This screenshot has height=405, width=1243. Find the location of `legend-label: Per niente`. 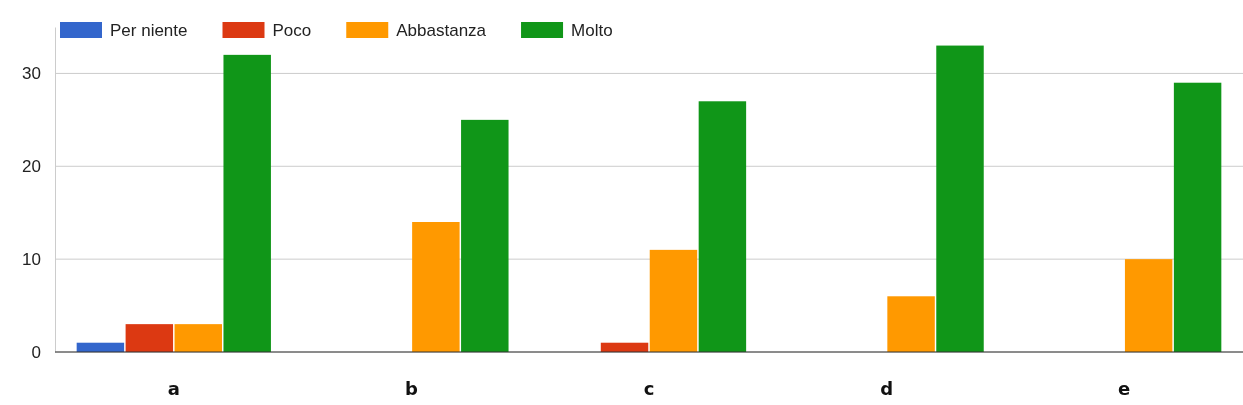

legend-label: Per niente is located at coordinates (149, 30).